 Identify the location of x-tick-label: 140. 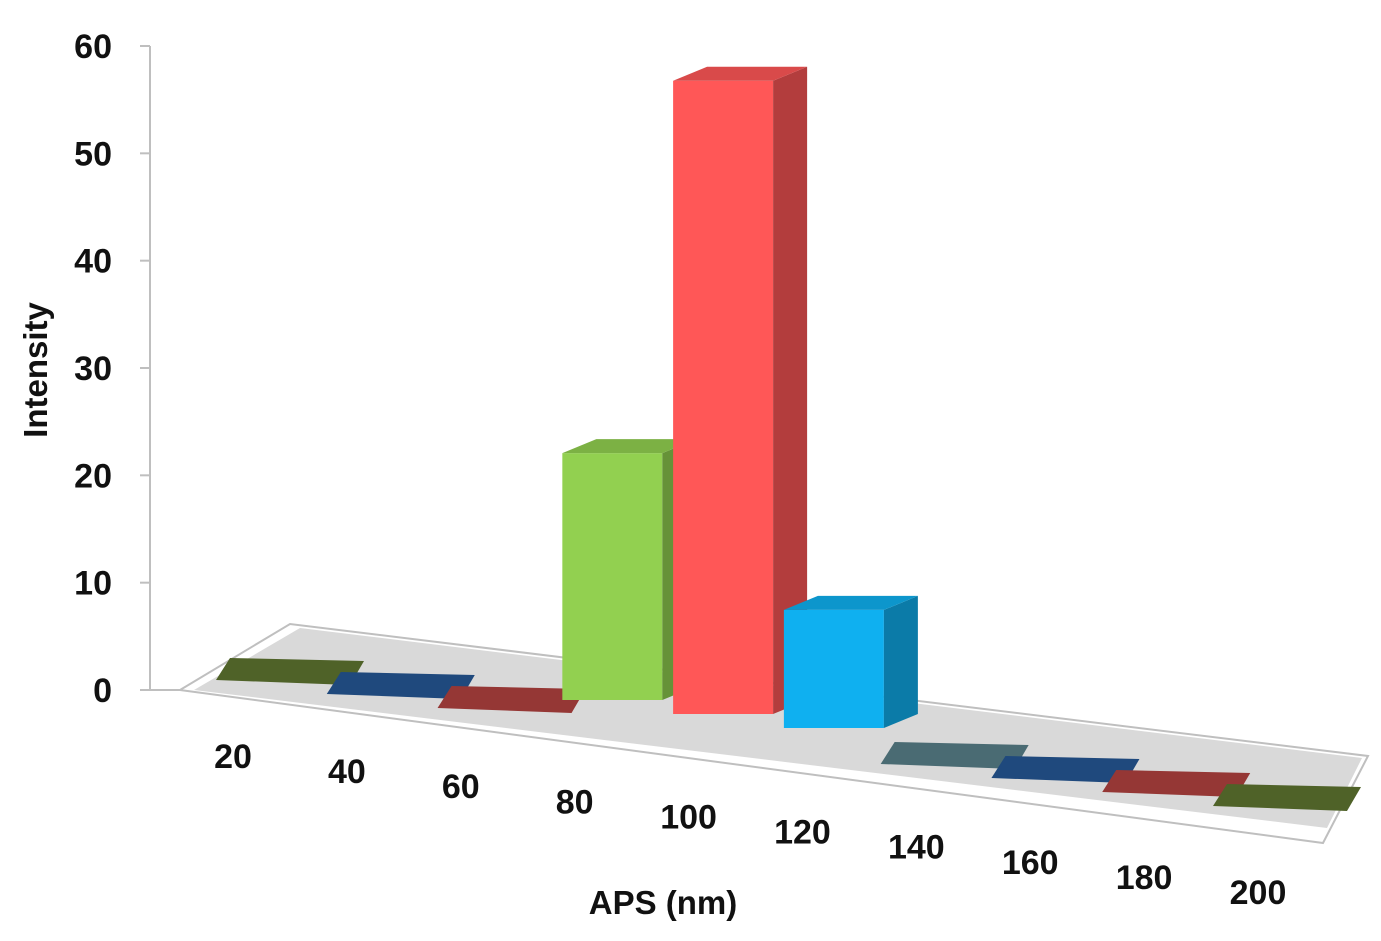
(916, 848).